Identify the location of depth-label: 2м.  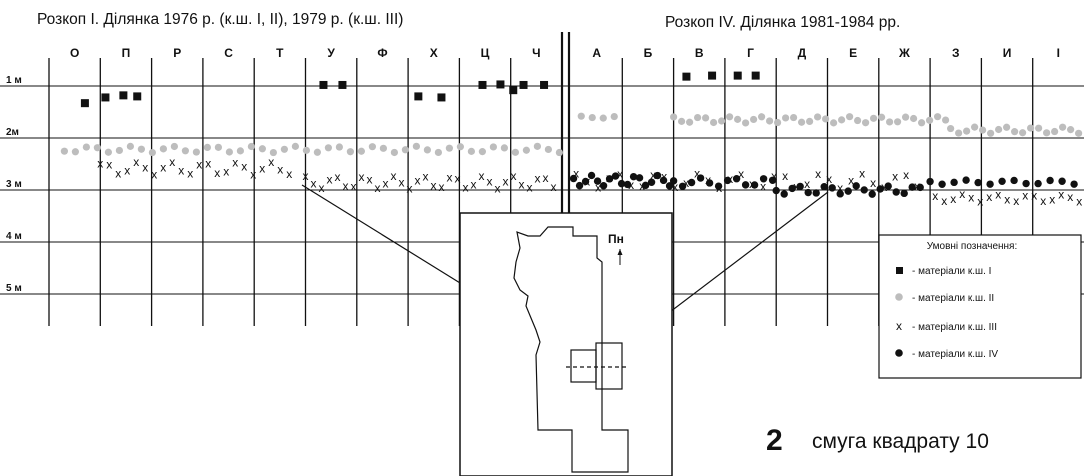
(12, 132).